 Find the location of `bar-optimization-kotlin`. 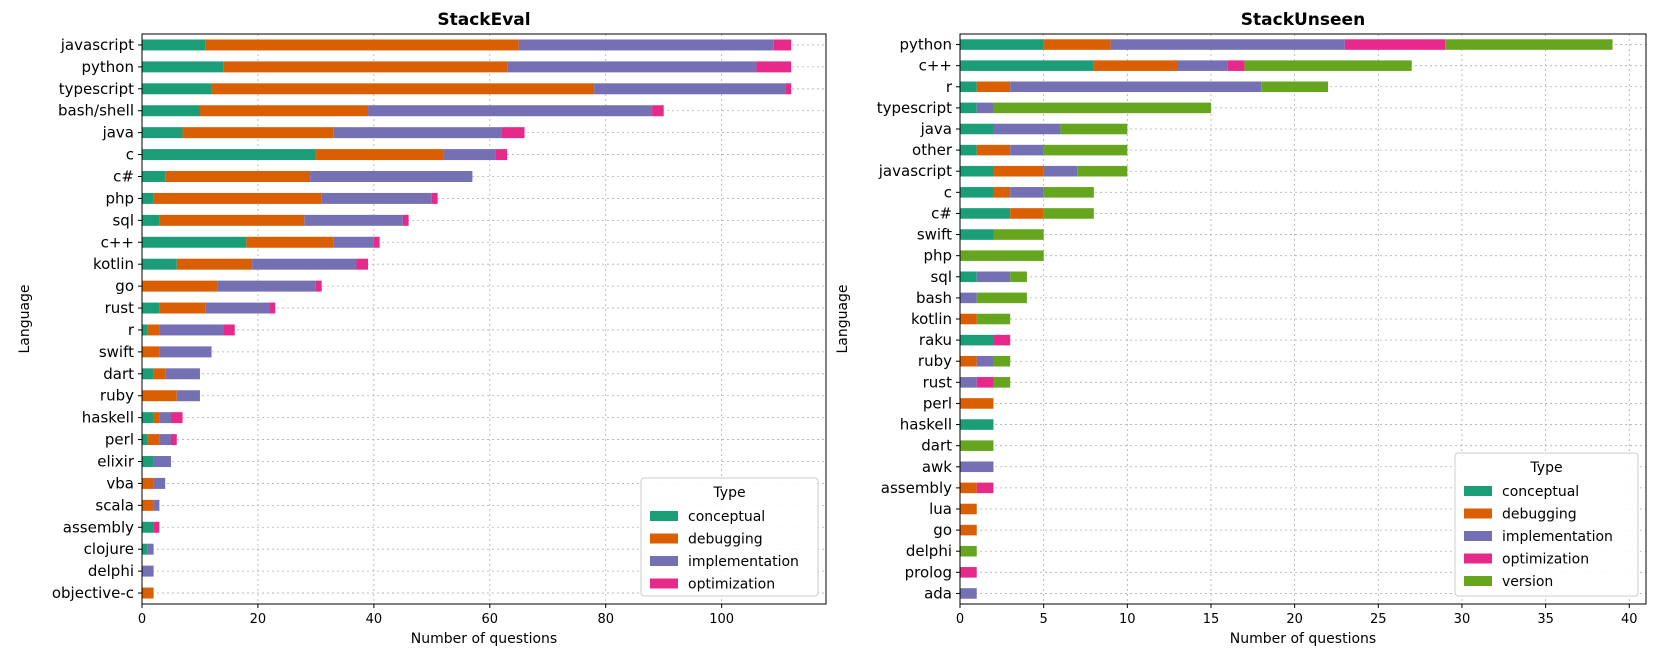

bar-optimization-kotlin is located at coordinates (362, 264).